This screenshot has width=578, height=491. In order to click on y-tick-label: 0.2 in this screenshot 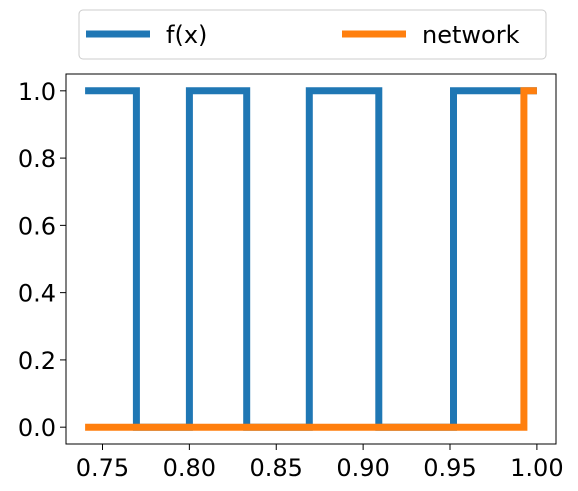, I will do `click(37, 361)`.